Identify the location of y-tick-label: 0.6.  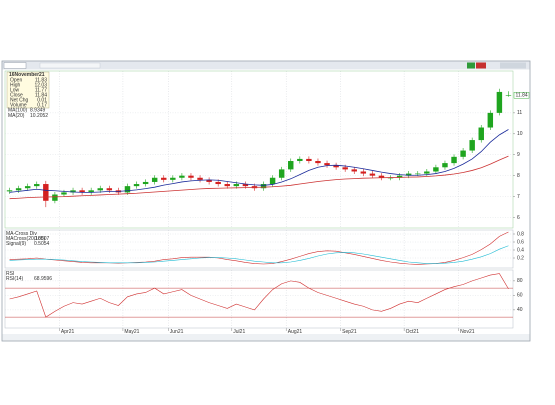
(520, 242).